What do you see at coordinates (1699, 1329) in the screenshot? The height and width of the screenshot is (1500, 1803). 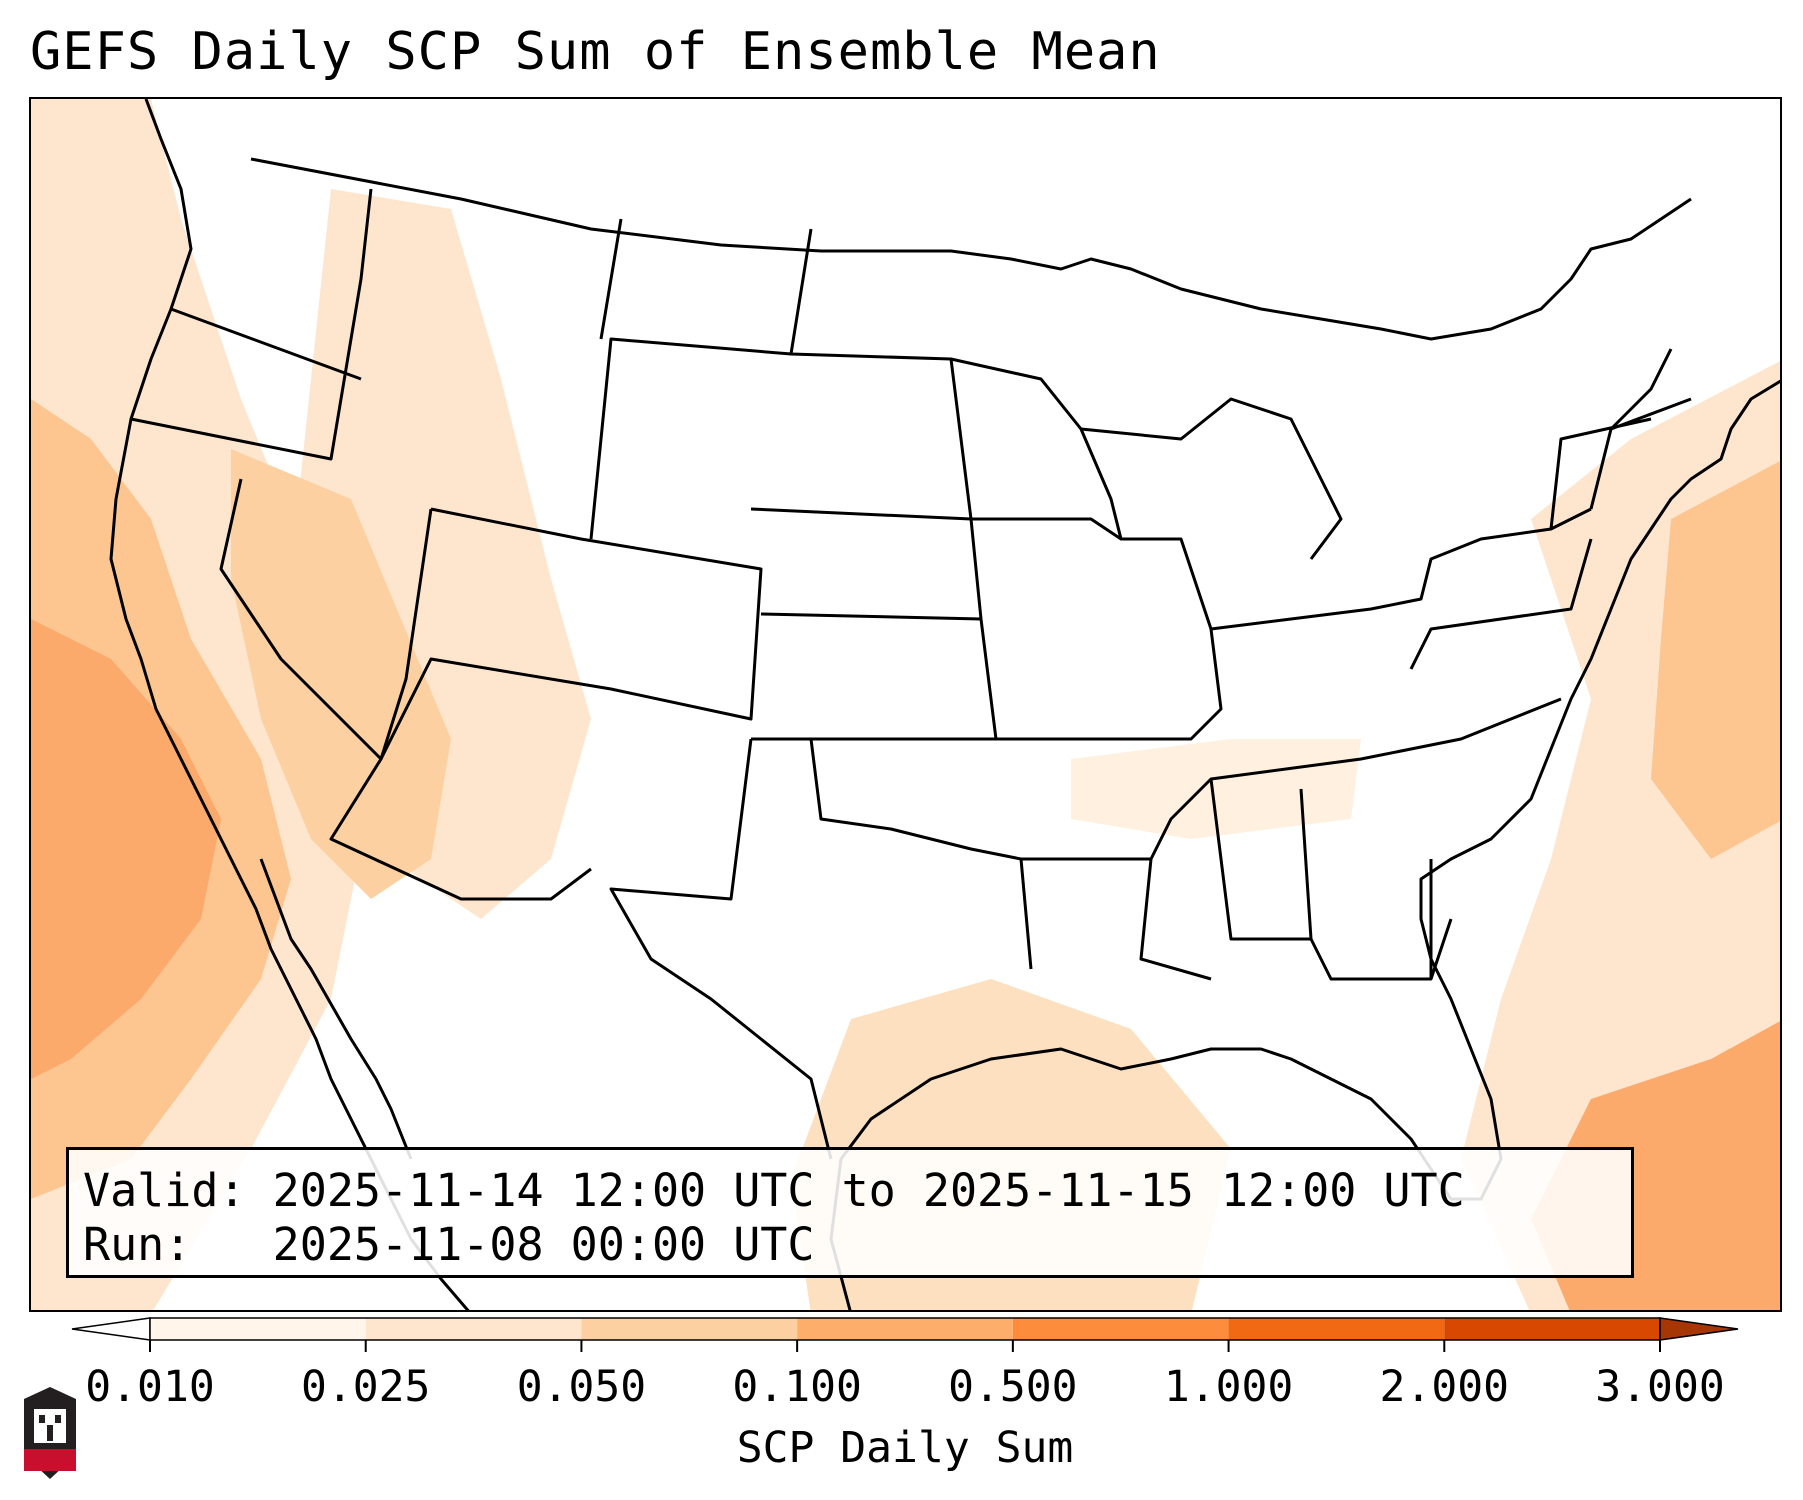 I see `colorbar-extend-high` at bounding box center [1699, 1329].